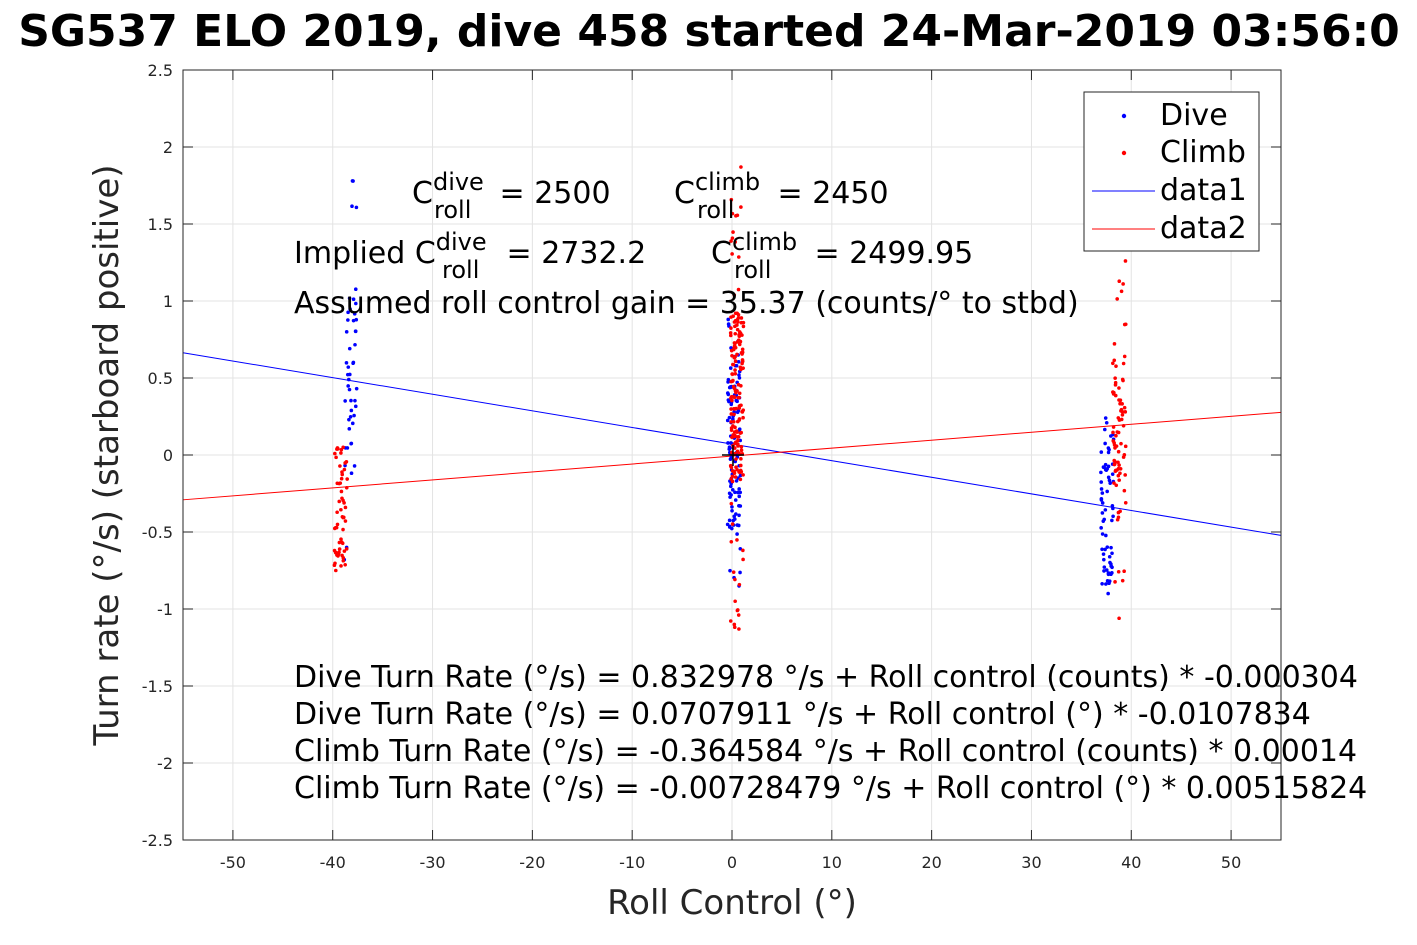 The height and width of the screenshot is (945, 1417). What do you see at coordinates (168, 301) in the screenshot?
I see `y-tick-label: 1` at bounding box center [168, 301].